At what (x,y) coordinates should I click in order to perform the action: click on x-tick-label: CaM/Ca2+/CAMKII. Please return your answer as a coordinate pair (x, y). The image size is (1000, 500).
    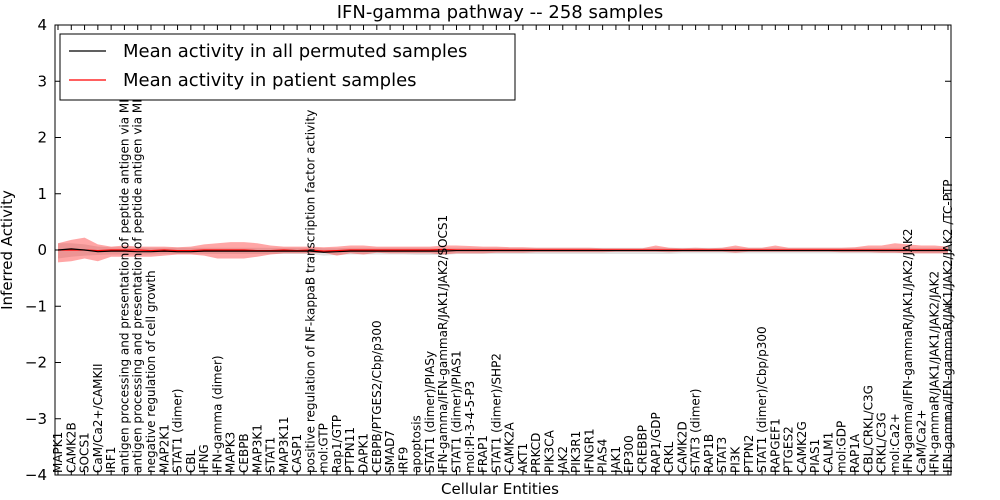
    Looking at the image, I should click on (98, 418).